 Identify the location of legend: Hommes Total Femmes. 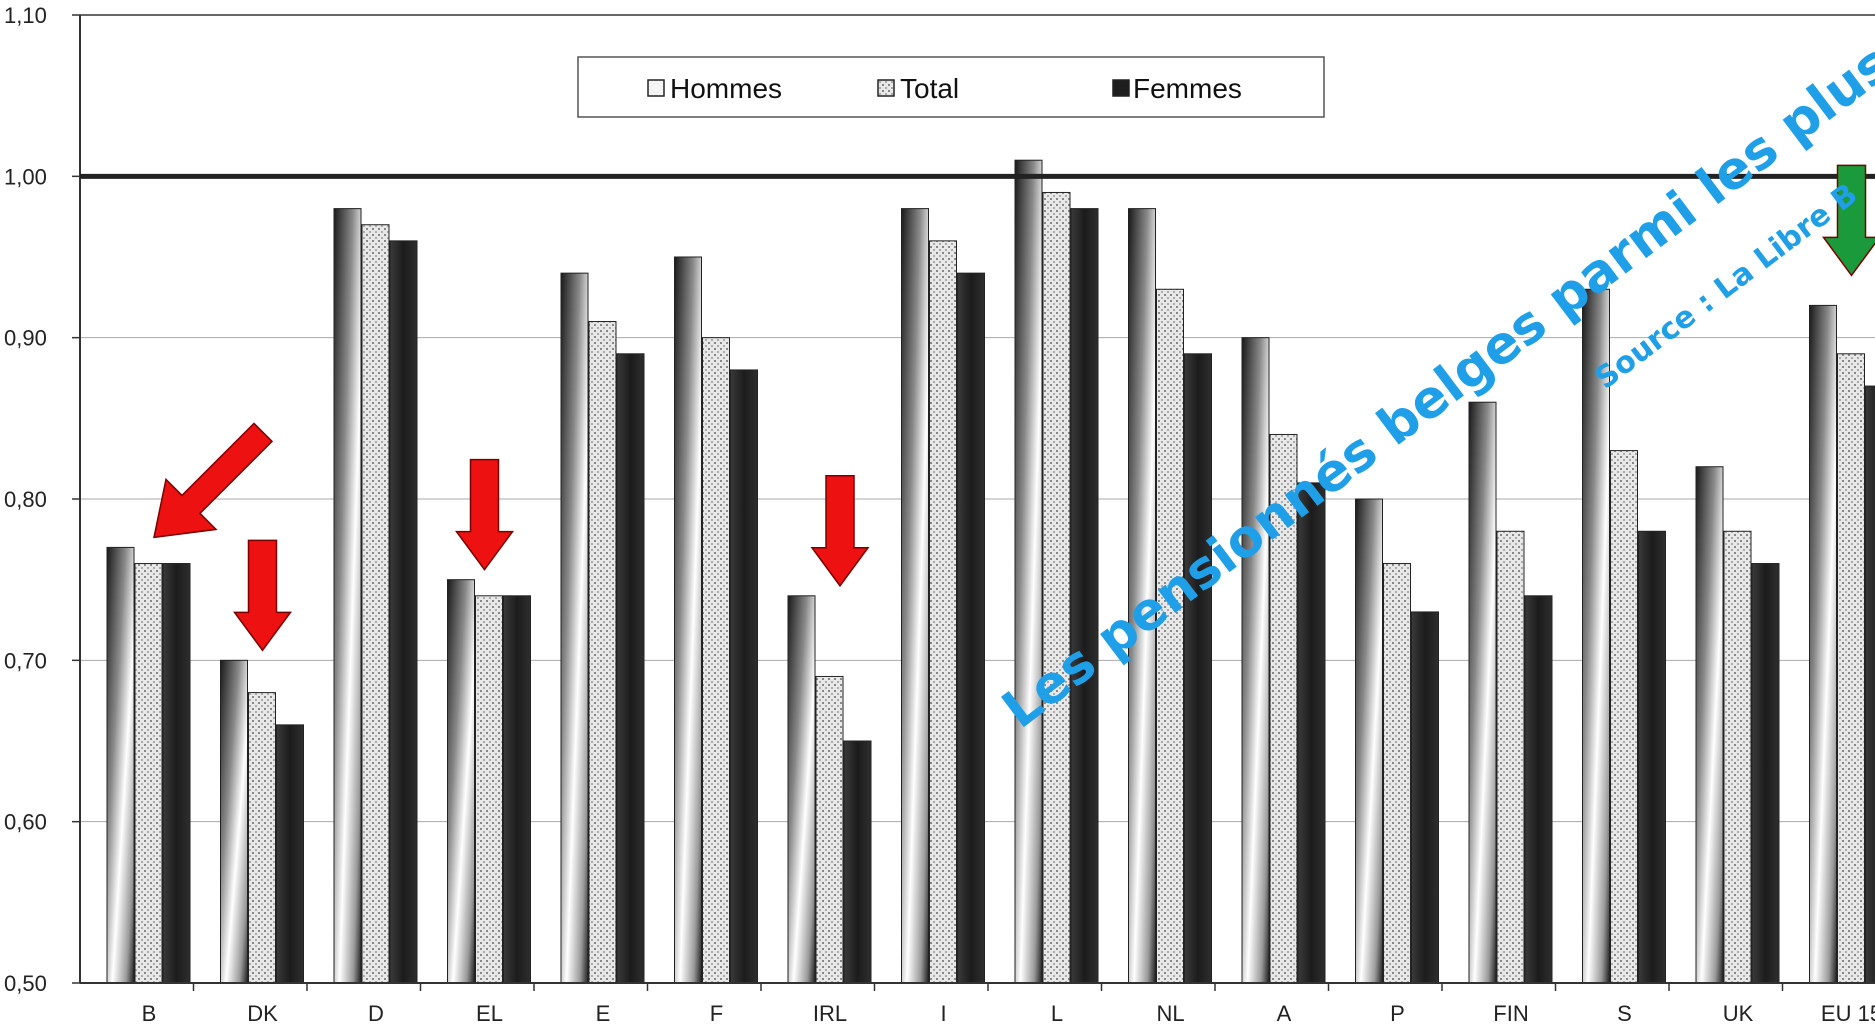
(951, 87).